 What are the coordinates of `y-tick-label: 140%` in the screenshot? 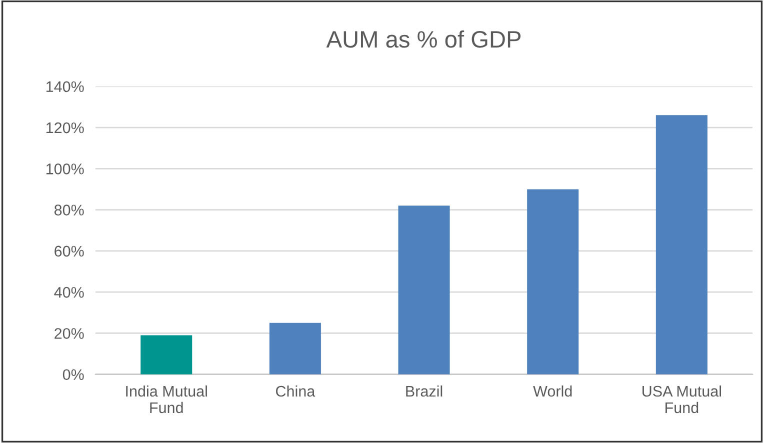 It's located at (65, 86).